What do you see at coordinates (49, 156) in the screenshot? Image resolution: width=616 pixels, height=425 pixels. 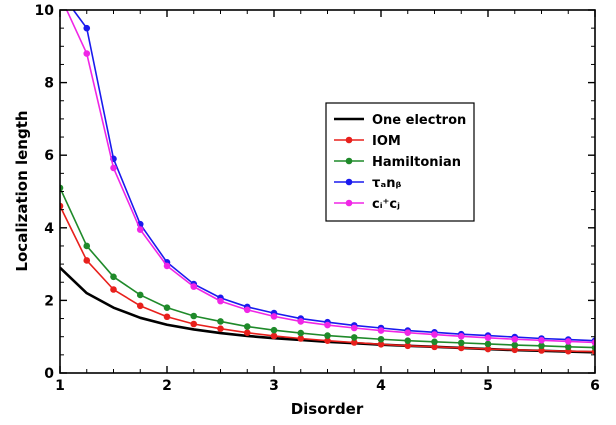 I see `y-tick-label: 6` at bounding box center [49, 156].